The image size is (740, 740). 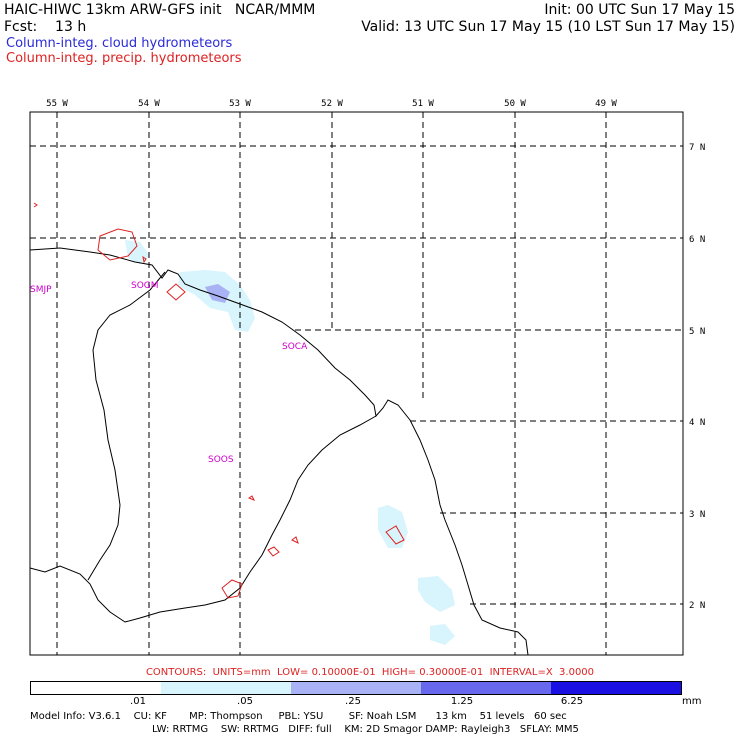 What do you see at coordinates (221, 460) in the screenshot?
I see `station-soos: SOOS` at bounding box center [221, 460].